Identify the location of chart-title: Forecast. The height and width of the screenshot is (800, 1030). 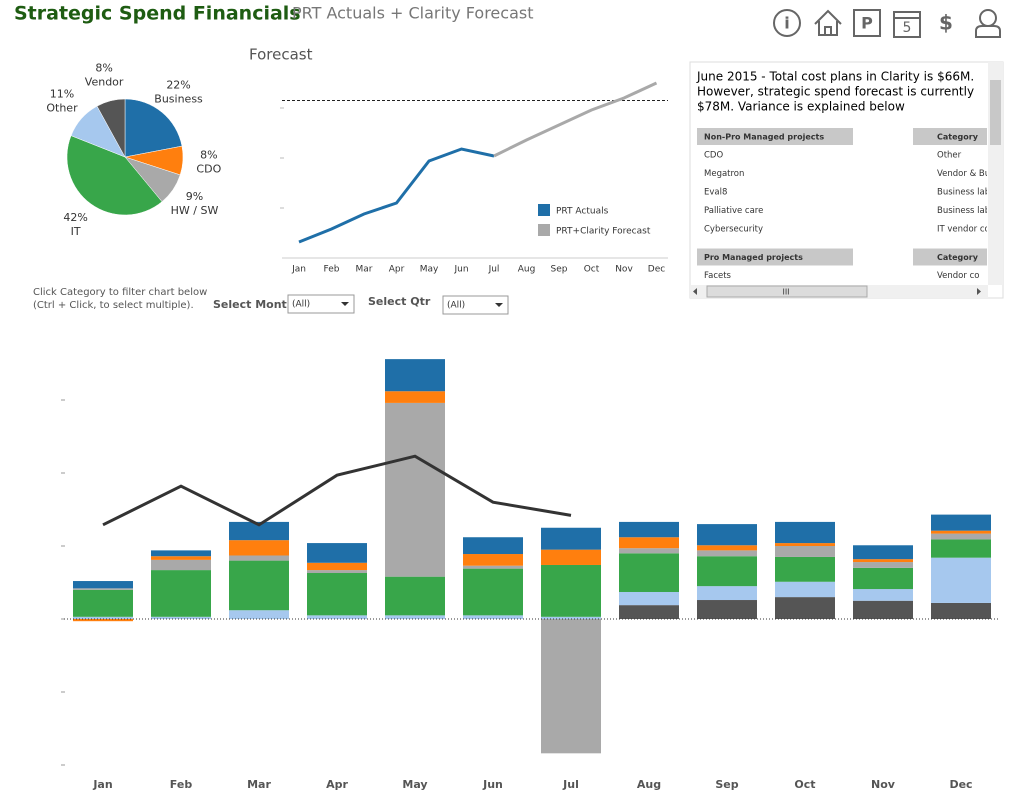
(281, 55).